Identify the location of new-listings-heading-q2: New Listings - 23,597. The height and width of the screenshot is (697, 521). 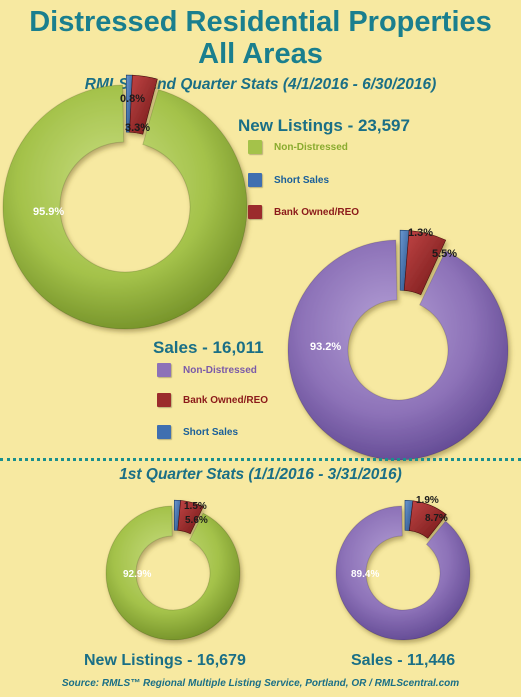
(324, 125).